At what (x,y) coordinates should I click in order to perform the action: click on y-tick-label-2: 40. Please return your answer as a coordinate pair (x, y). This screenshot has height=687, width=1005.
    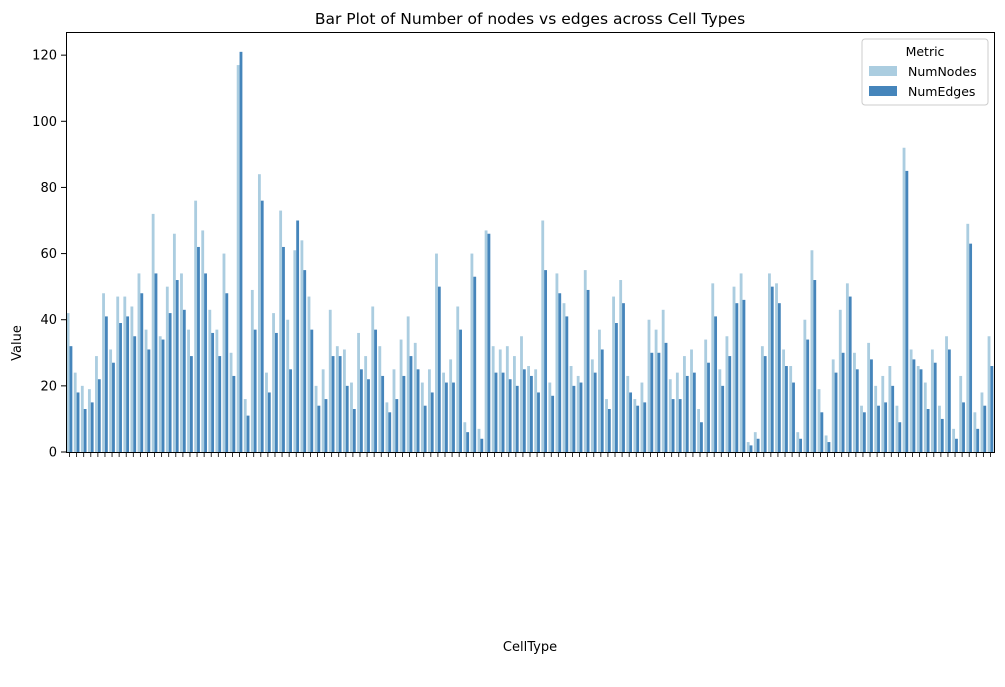
    Looking at the image, I should click on (48, 320).